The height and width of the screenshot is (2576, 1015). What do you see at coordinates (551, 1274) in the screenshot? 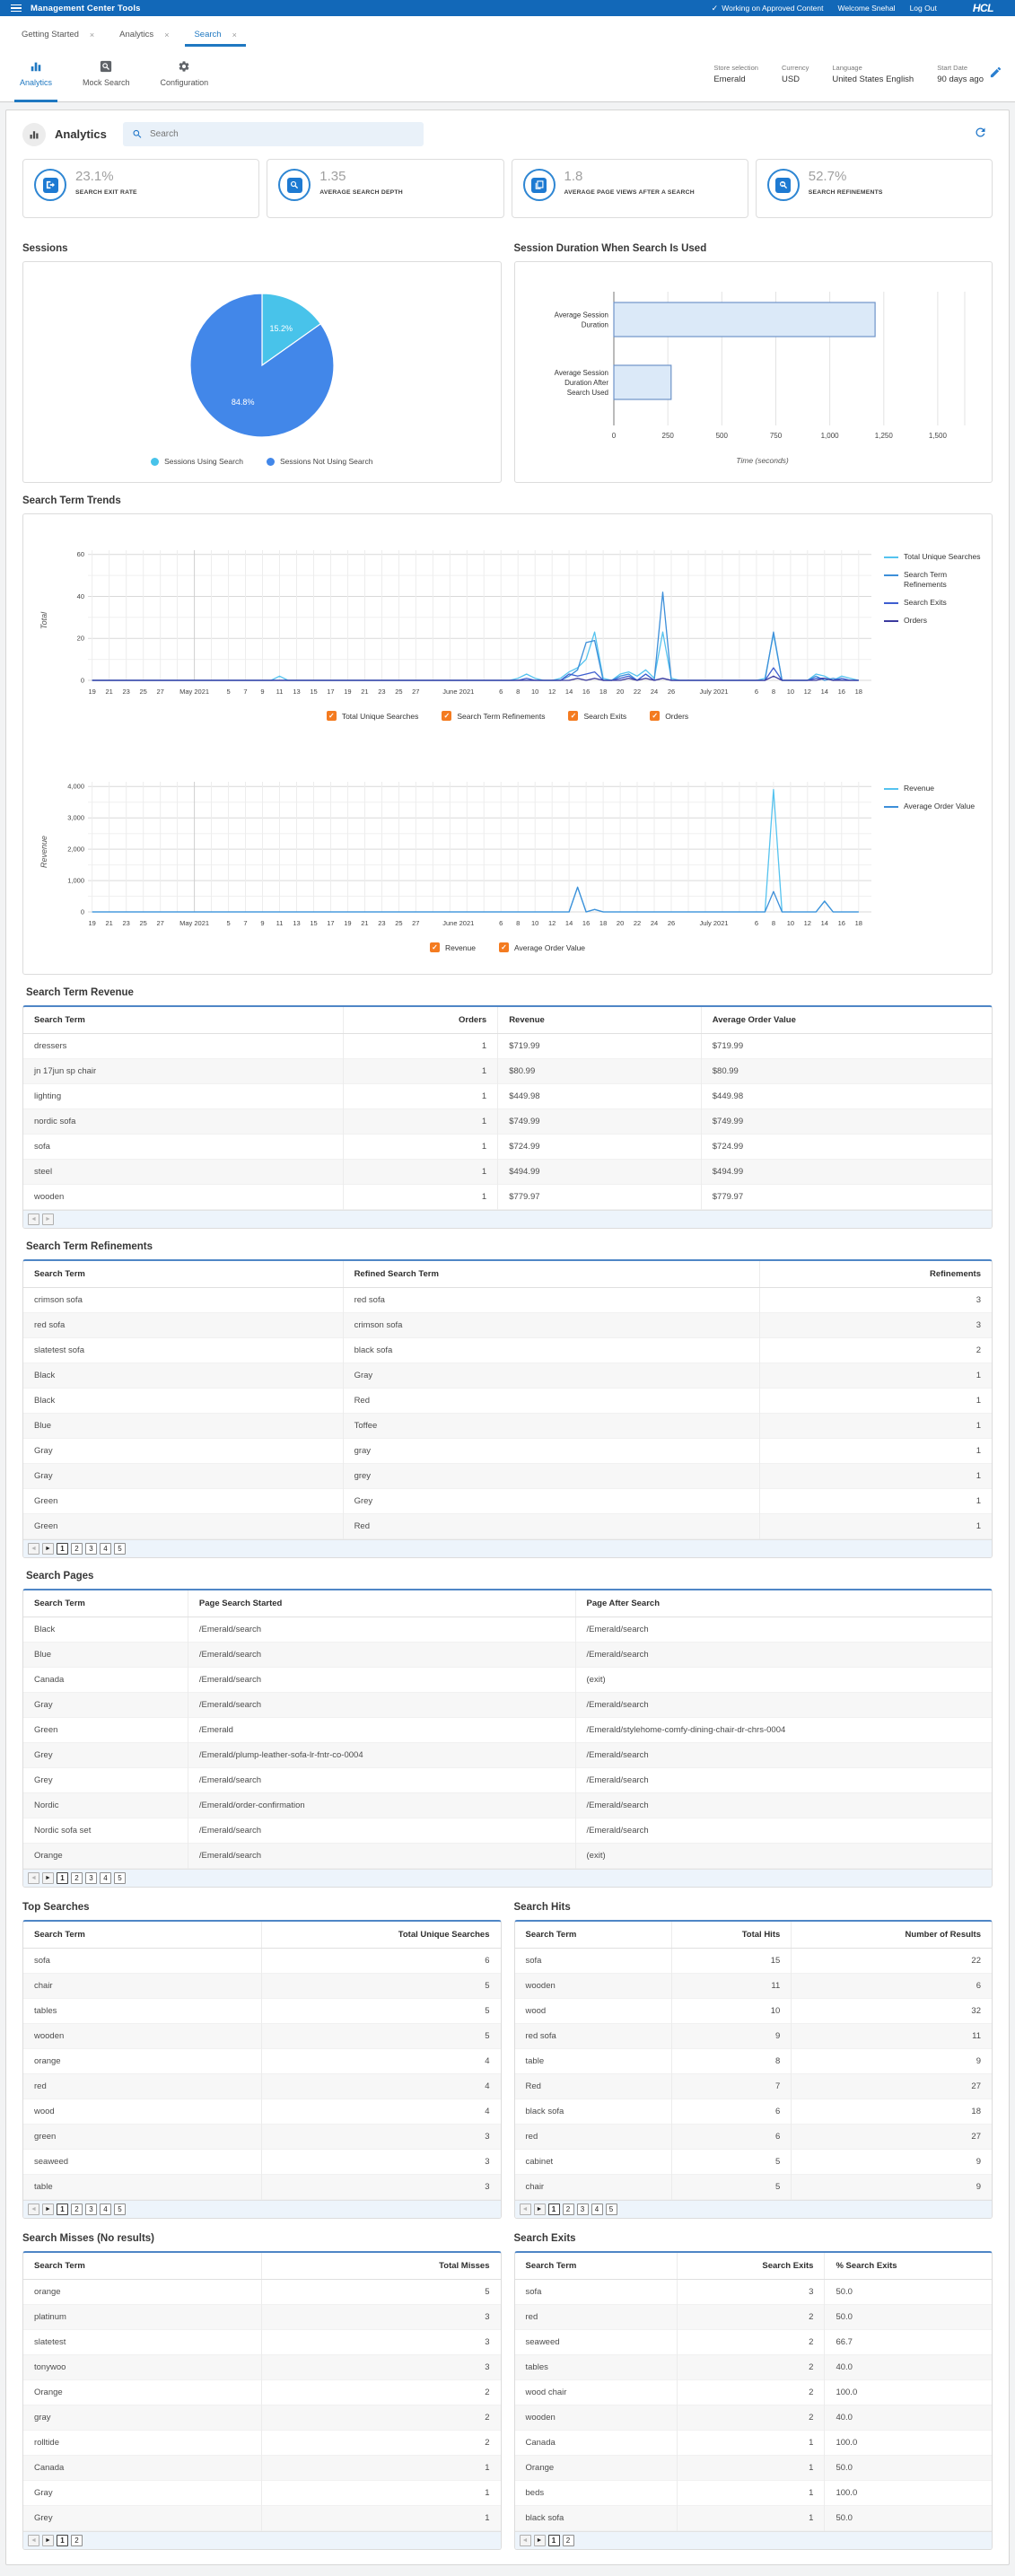
I see `column-header: Refined Search Term` at bounding box center [551, 1274].